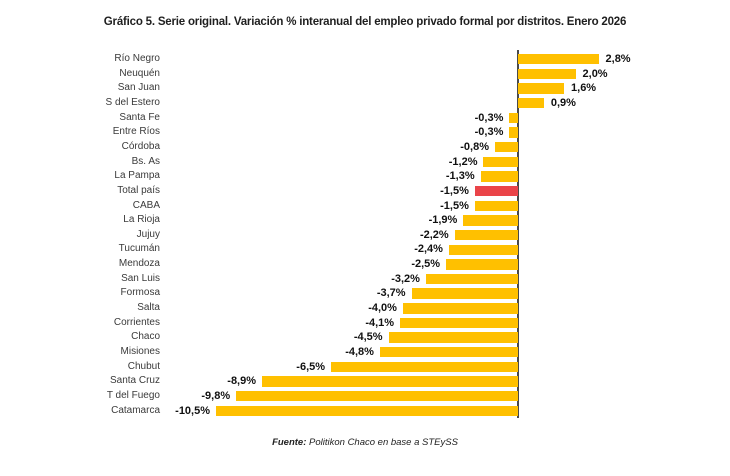 This screenshot has height=476, width=730. Describe the element at coordinates (460, 176) in the screenshot. I see `value-label: -1,3%` at that location.